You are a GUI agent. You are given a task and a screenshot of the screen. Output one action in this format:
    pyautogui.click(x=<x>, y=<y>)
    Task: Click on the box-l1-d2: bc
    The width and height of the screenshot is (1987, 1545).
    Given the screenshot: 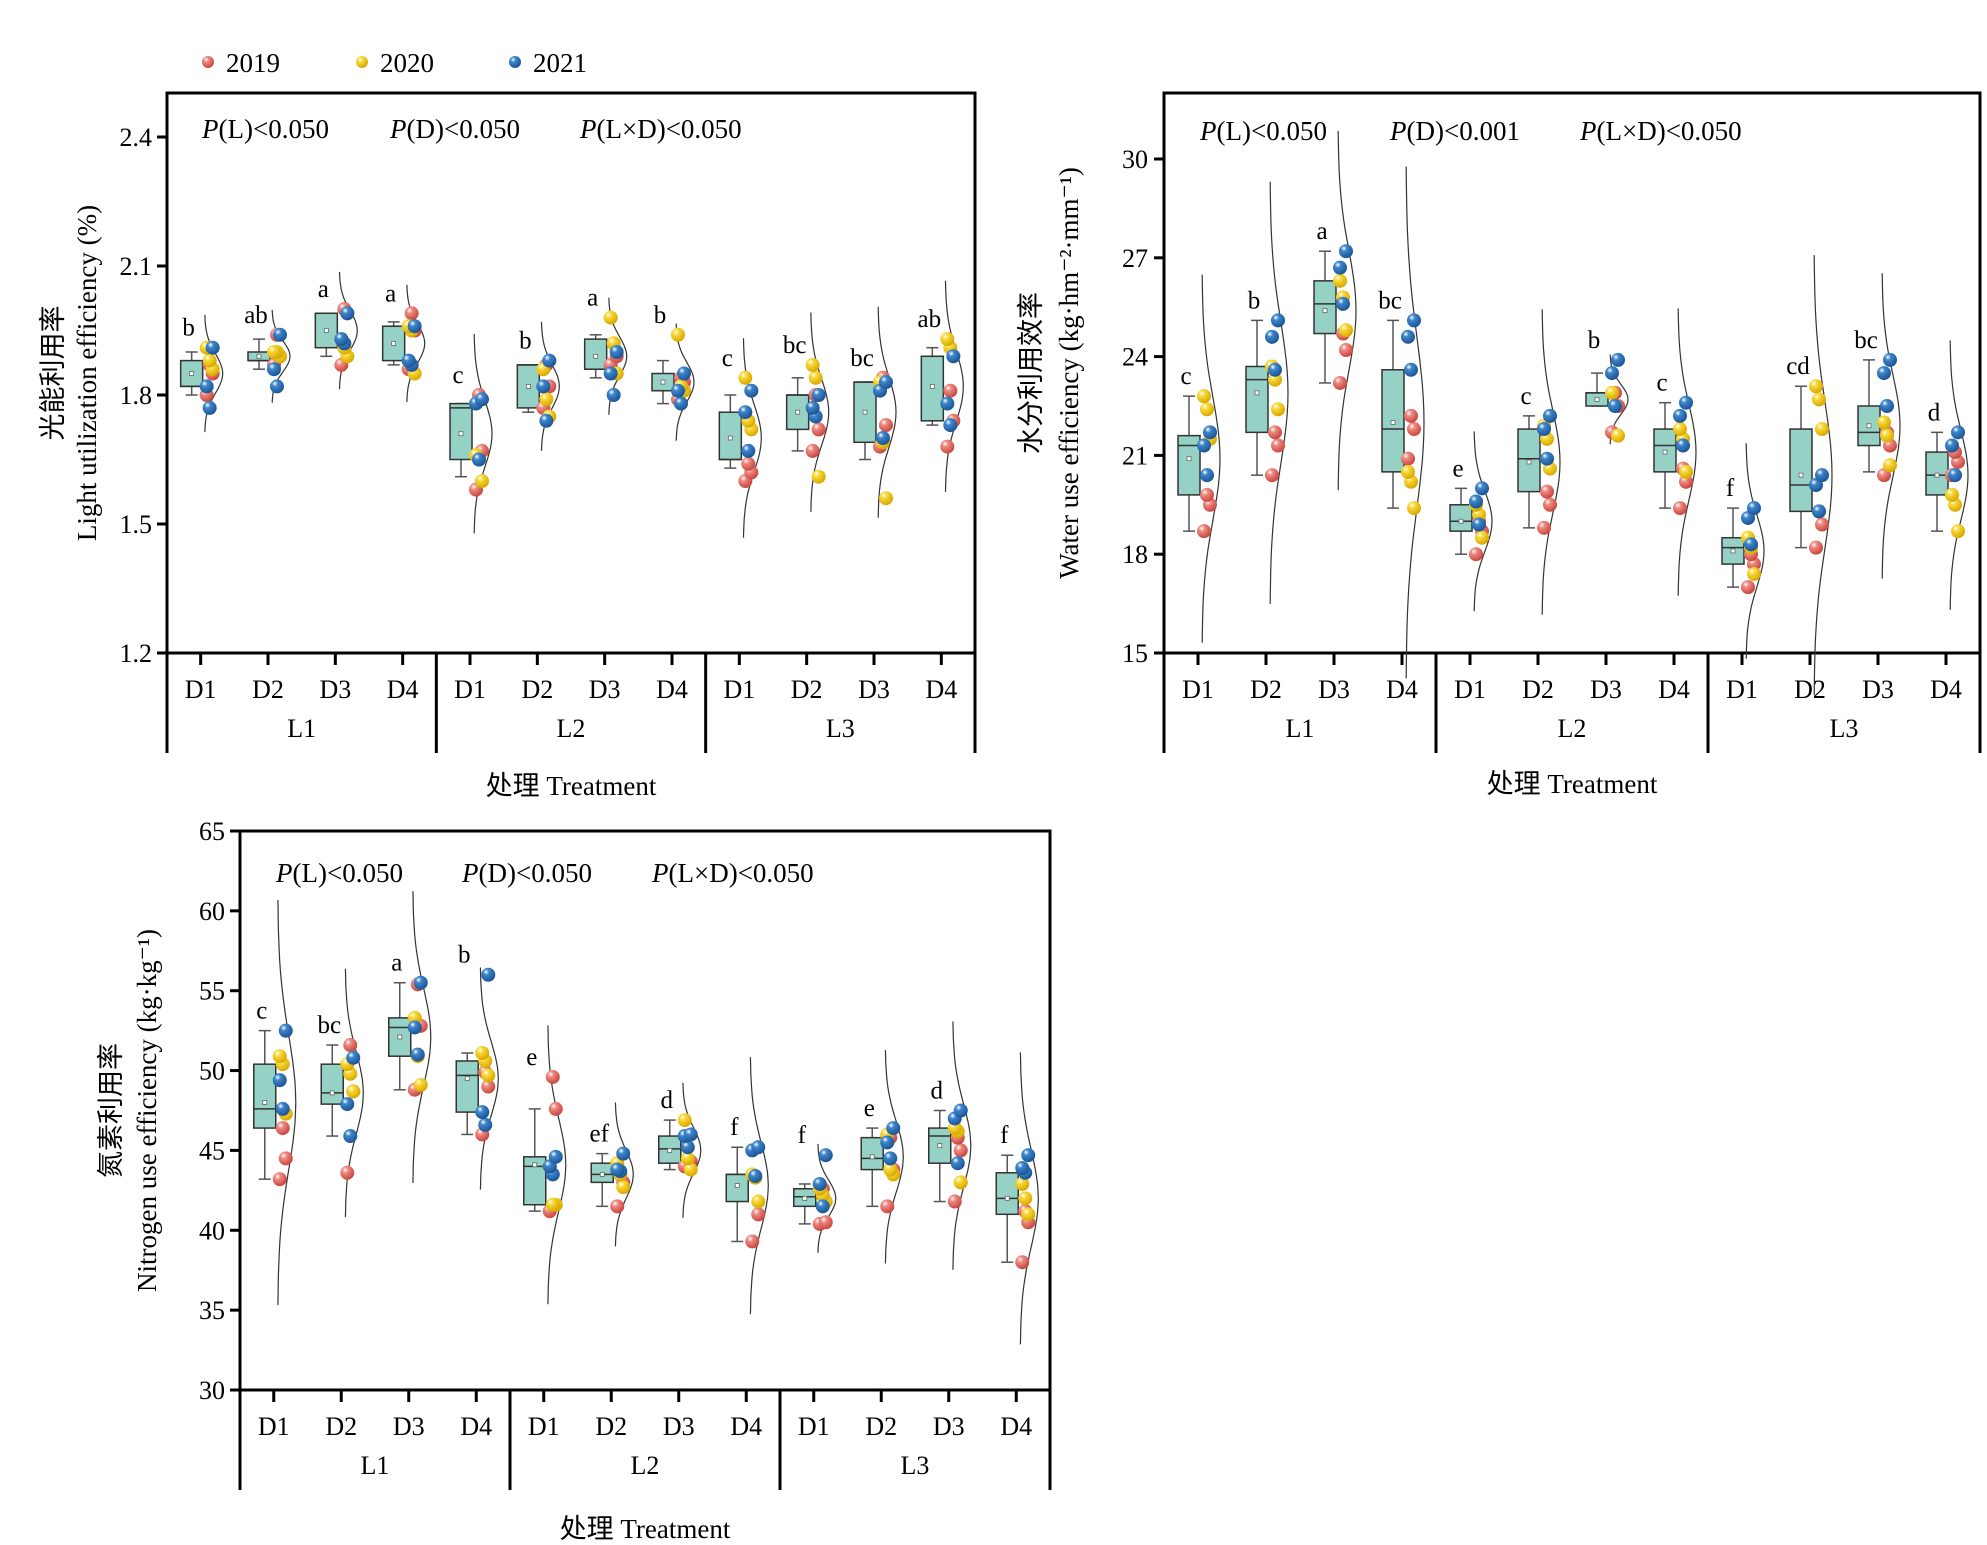 What is the action you would take?
    pyautogui.click(x=340, y=1093)
    